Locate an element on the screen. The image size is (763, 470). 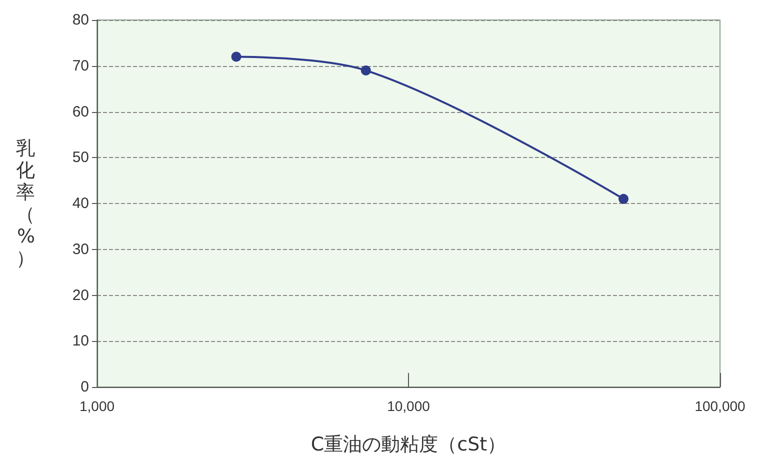
y-tick-label: 40 is located at coordinates (80, 203).